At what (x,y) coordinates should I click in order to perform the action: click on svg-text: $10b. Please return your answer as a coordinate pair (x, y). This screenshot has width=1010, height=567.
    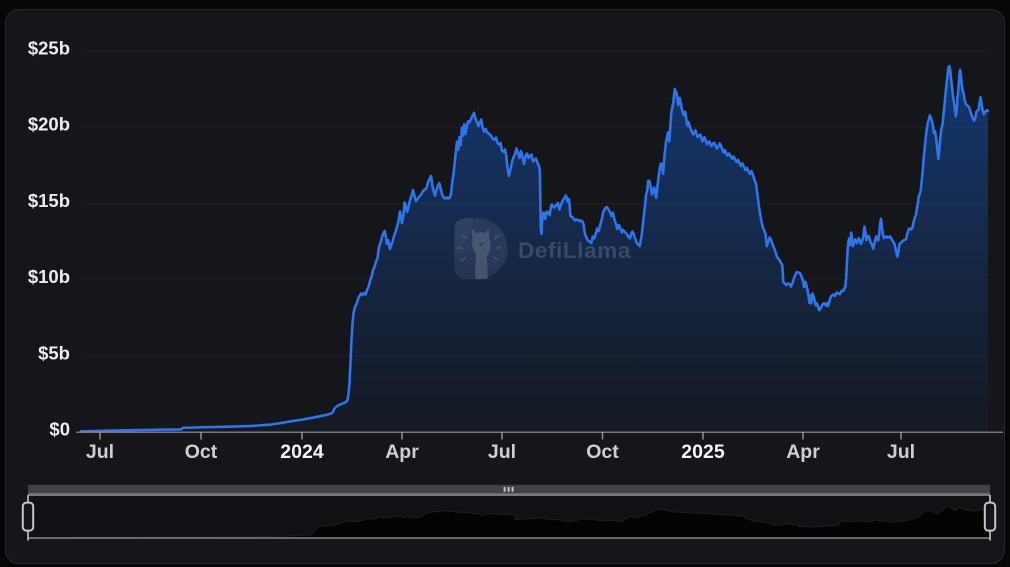
    Looking at the image, I should click on (49, 276).